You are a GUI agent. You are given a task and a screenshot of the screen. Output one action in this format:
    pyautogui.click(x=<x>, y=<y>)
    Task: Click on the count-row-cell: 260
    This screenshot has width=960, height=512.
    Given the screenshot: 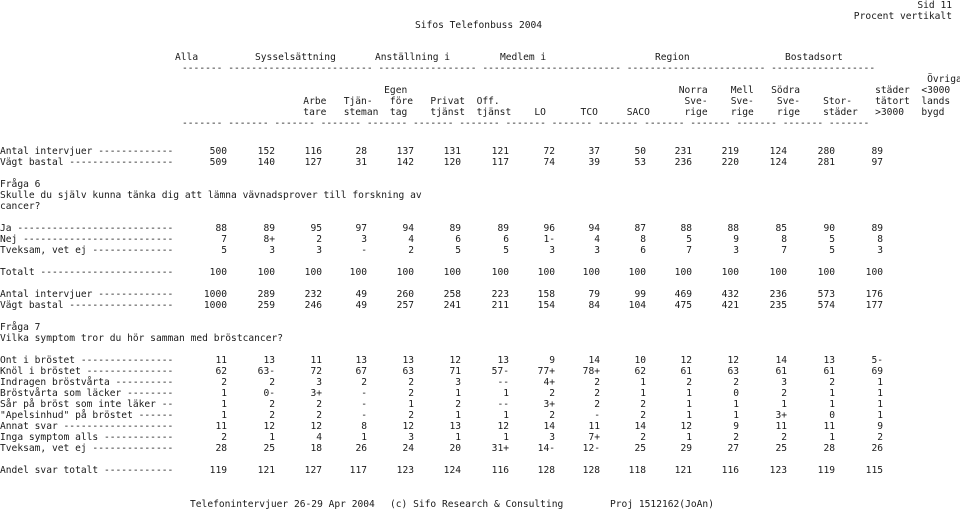 What is the action you would take?
    pyautogui.click(x=405, y=294)
    